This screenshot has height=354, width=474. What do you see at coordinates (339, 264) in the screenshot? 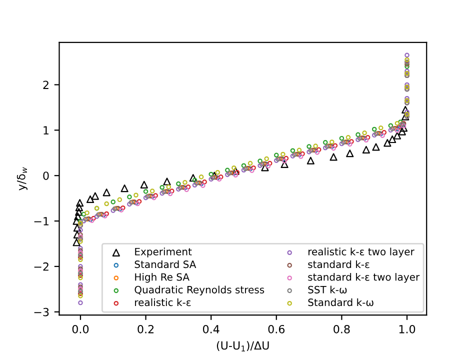
I see `legend-label: standard k-ε` at bounding box center [339, 264].